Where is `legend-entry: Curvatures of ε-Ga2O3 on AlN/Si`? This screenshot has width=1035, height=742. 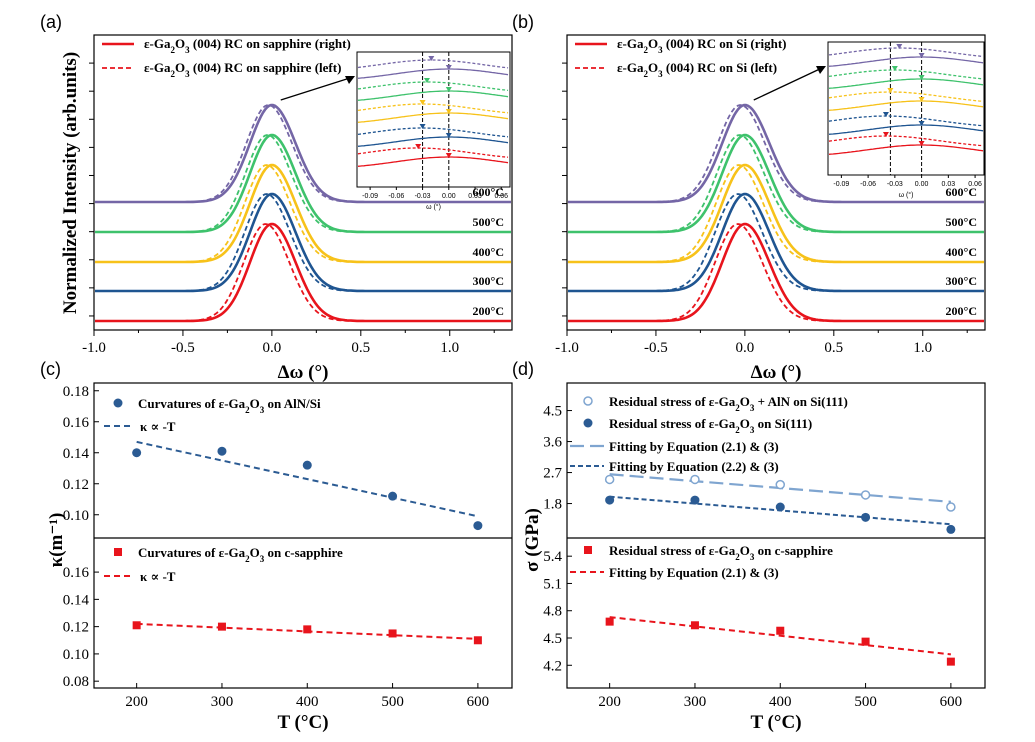 legend-entry: Curvatures of ε-Ga2O3 on AlN/Si is located at coordinates (229, 405).